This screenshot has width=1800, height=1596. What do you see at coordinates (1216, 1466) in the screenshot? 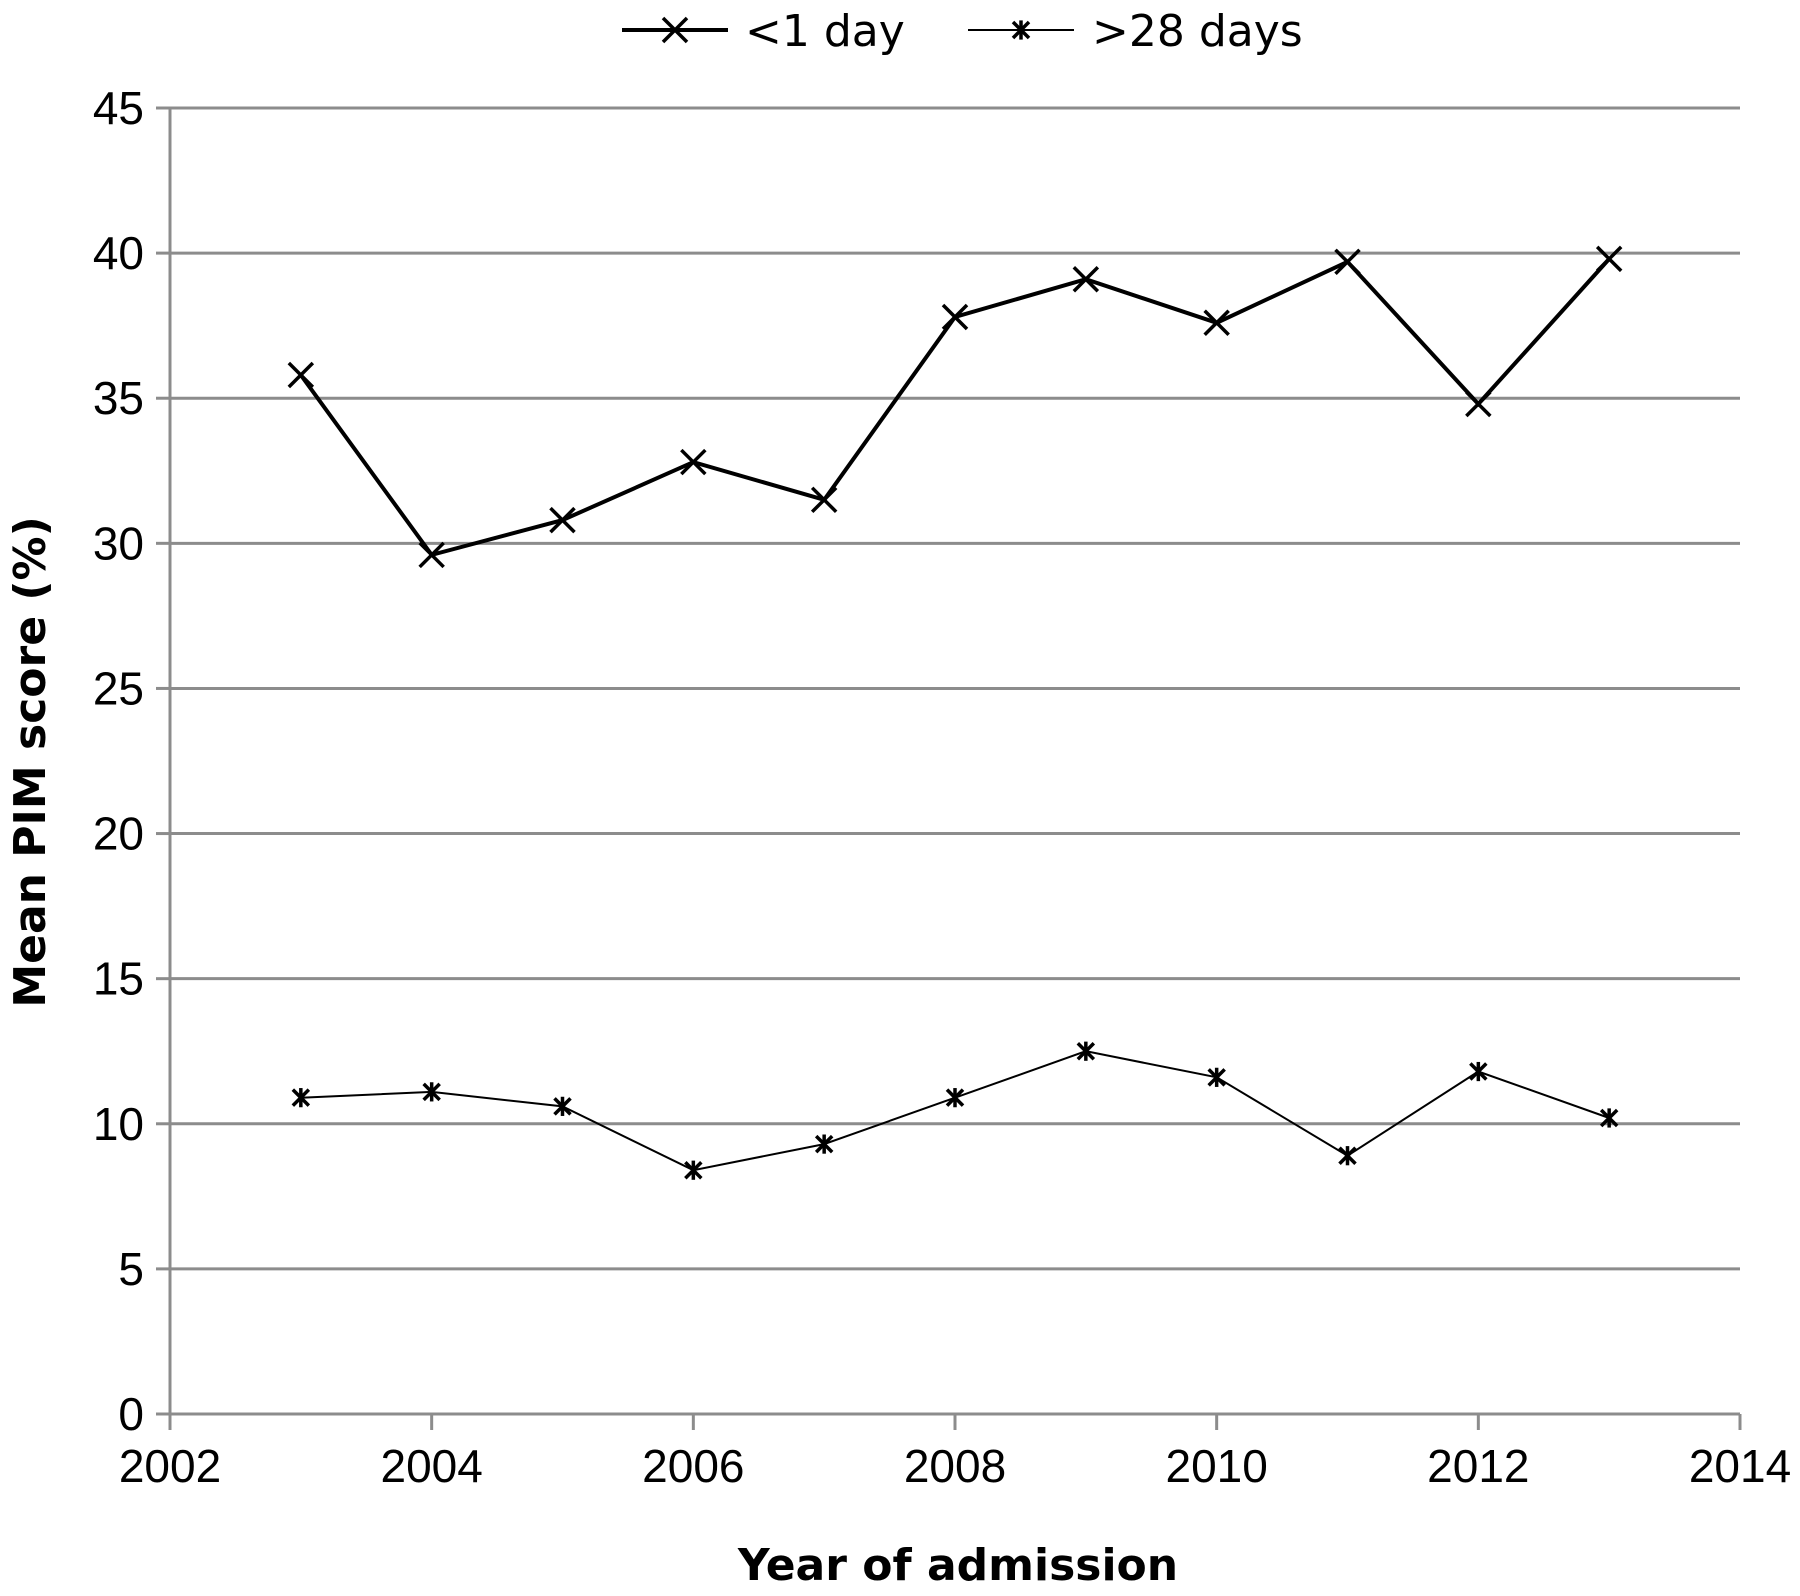
I see `x-tick-label: 2010` at bounding box center [1216, 1466].